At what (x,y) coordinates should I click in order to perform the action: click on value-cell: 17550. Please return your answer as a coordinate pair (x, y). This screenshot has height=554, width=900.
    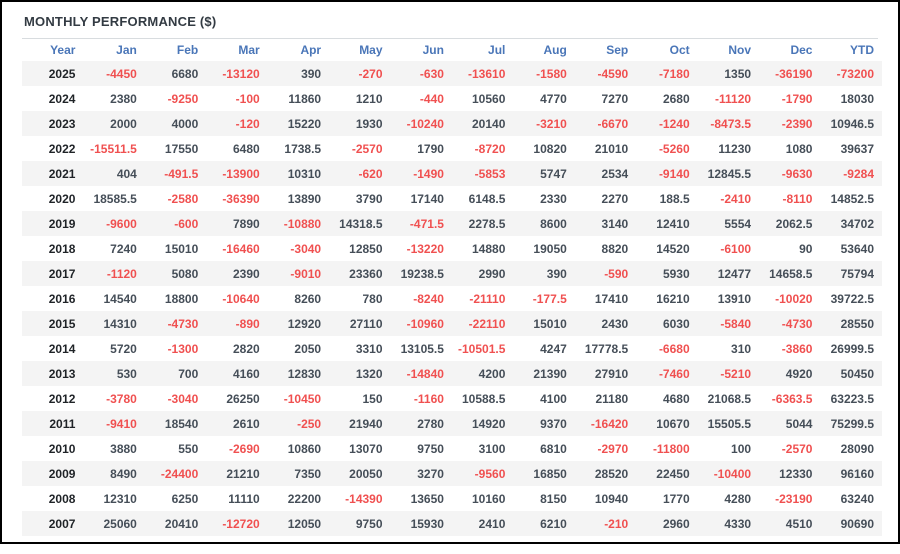
    Looking at the image, I should click on (181, 148).